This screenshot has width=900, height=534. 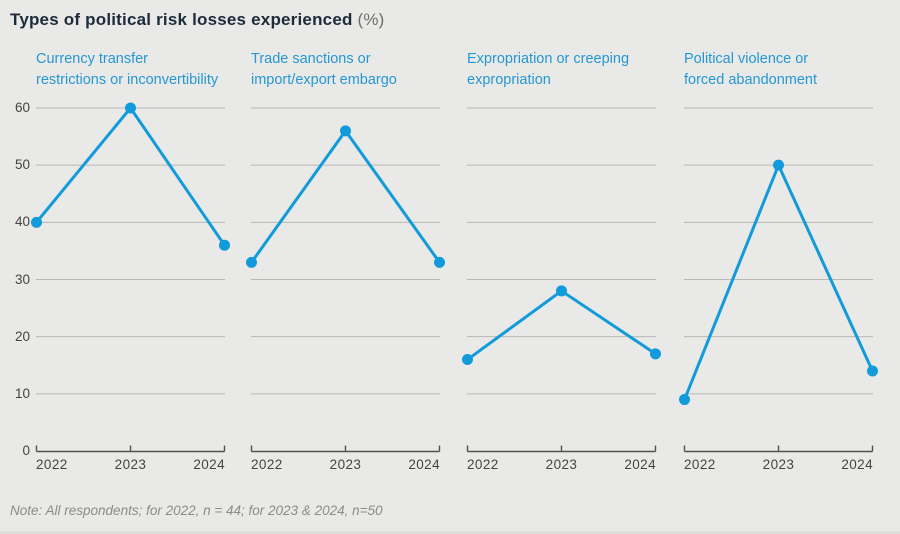 I want to click on y-axis-tick-label: 10, so click(x=22, y=393).